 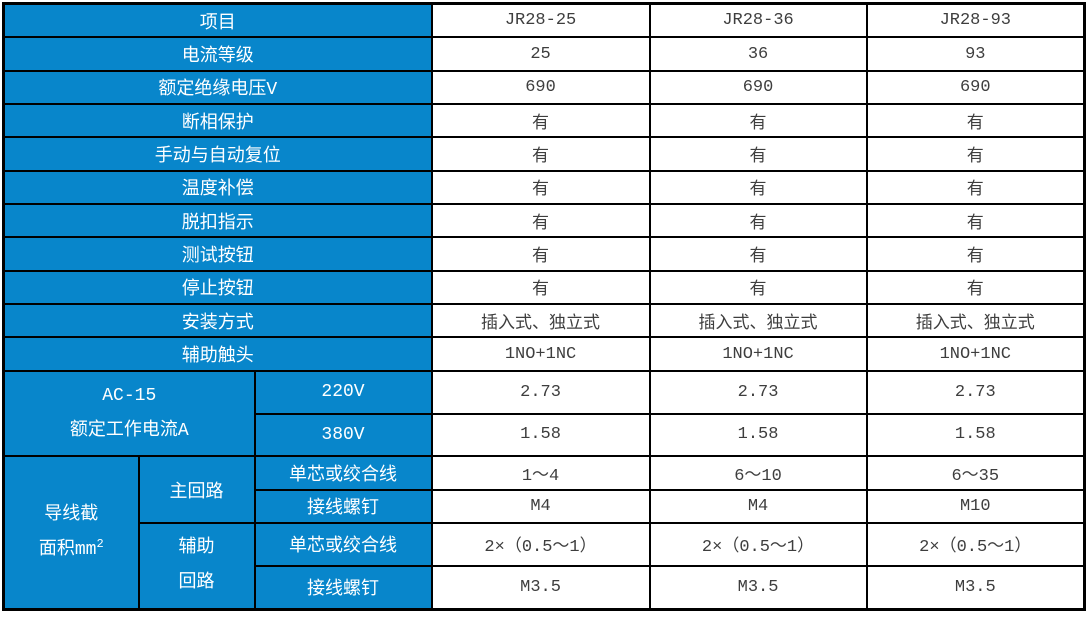 I want to click on row-label: 停止按钮, so click(x=217, y=287).